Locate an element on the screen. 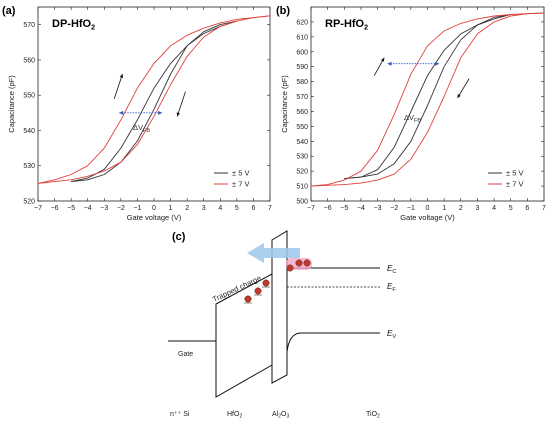 This screenshot has width=550, height=429. chart-a-y-tick-label: 540 is located at coordinates (29, 131).